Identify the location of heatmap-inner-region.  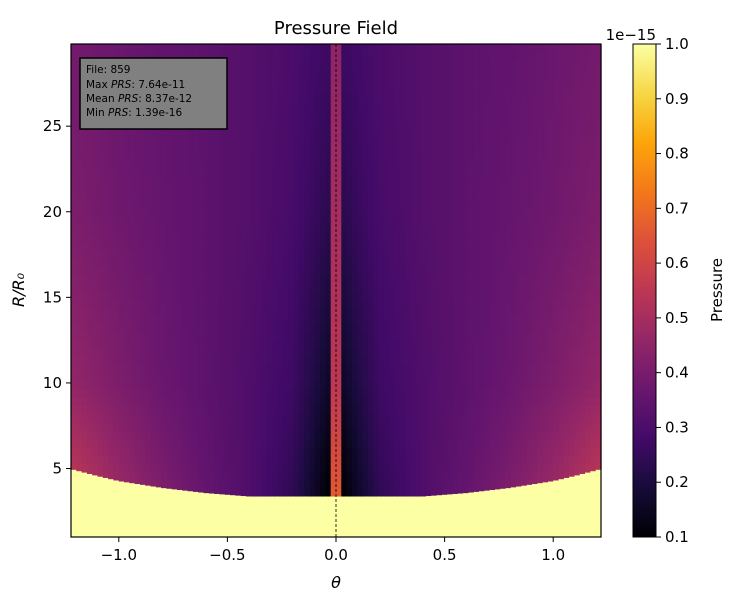
(397, 516).